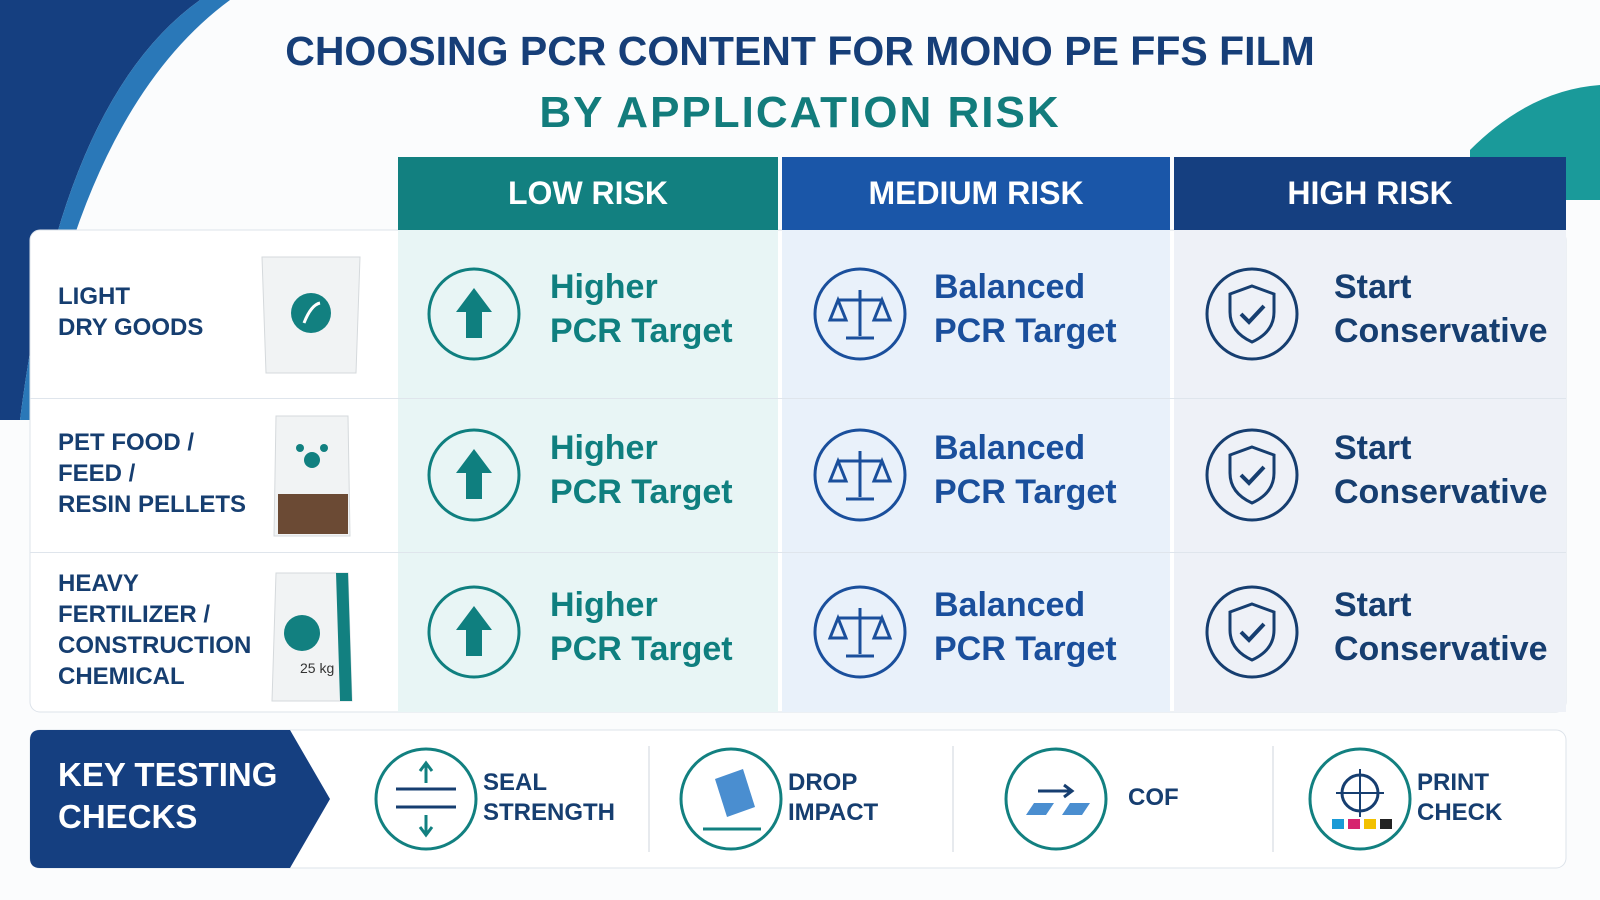 Image resolution: width=1600 pixels, height=900 pixels. What do you see at coordinates (1453, 782) in the screenshot?
I see `testing-label: PRINT` at bounding box center [1453, 782].